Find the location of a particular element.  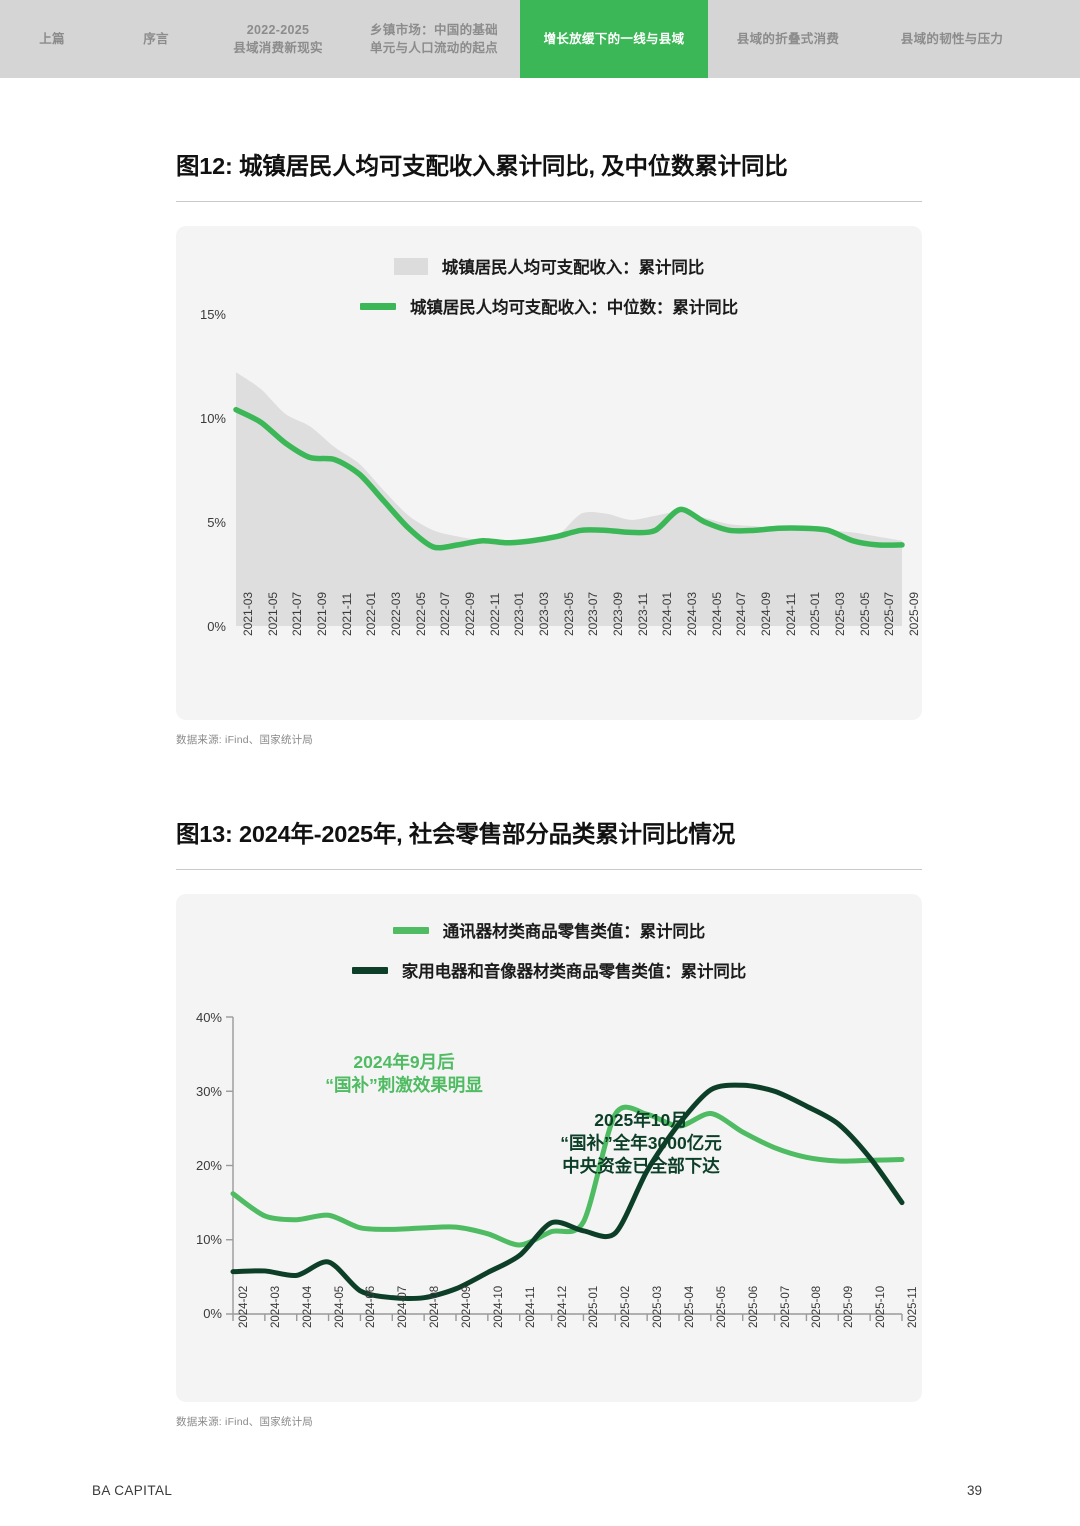

figure-12-ytick-0: 0% is located at coordinates (216, 626).